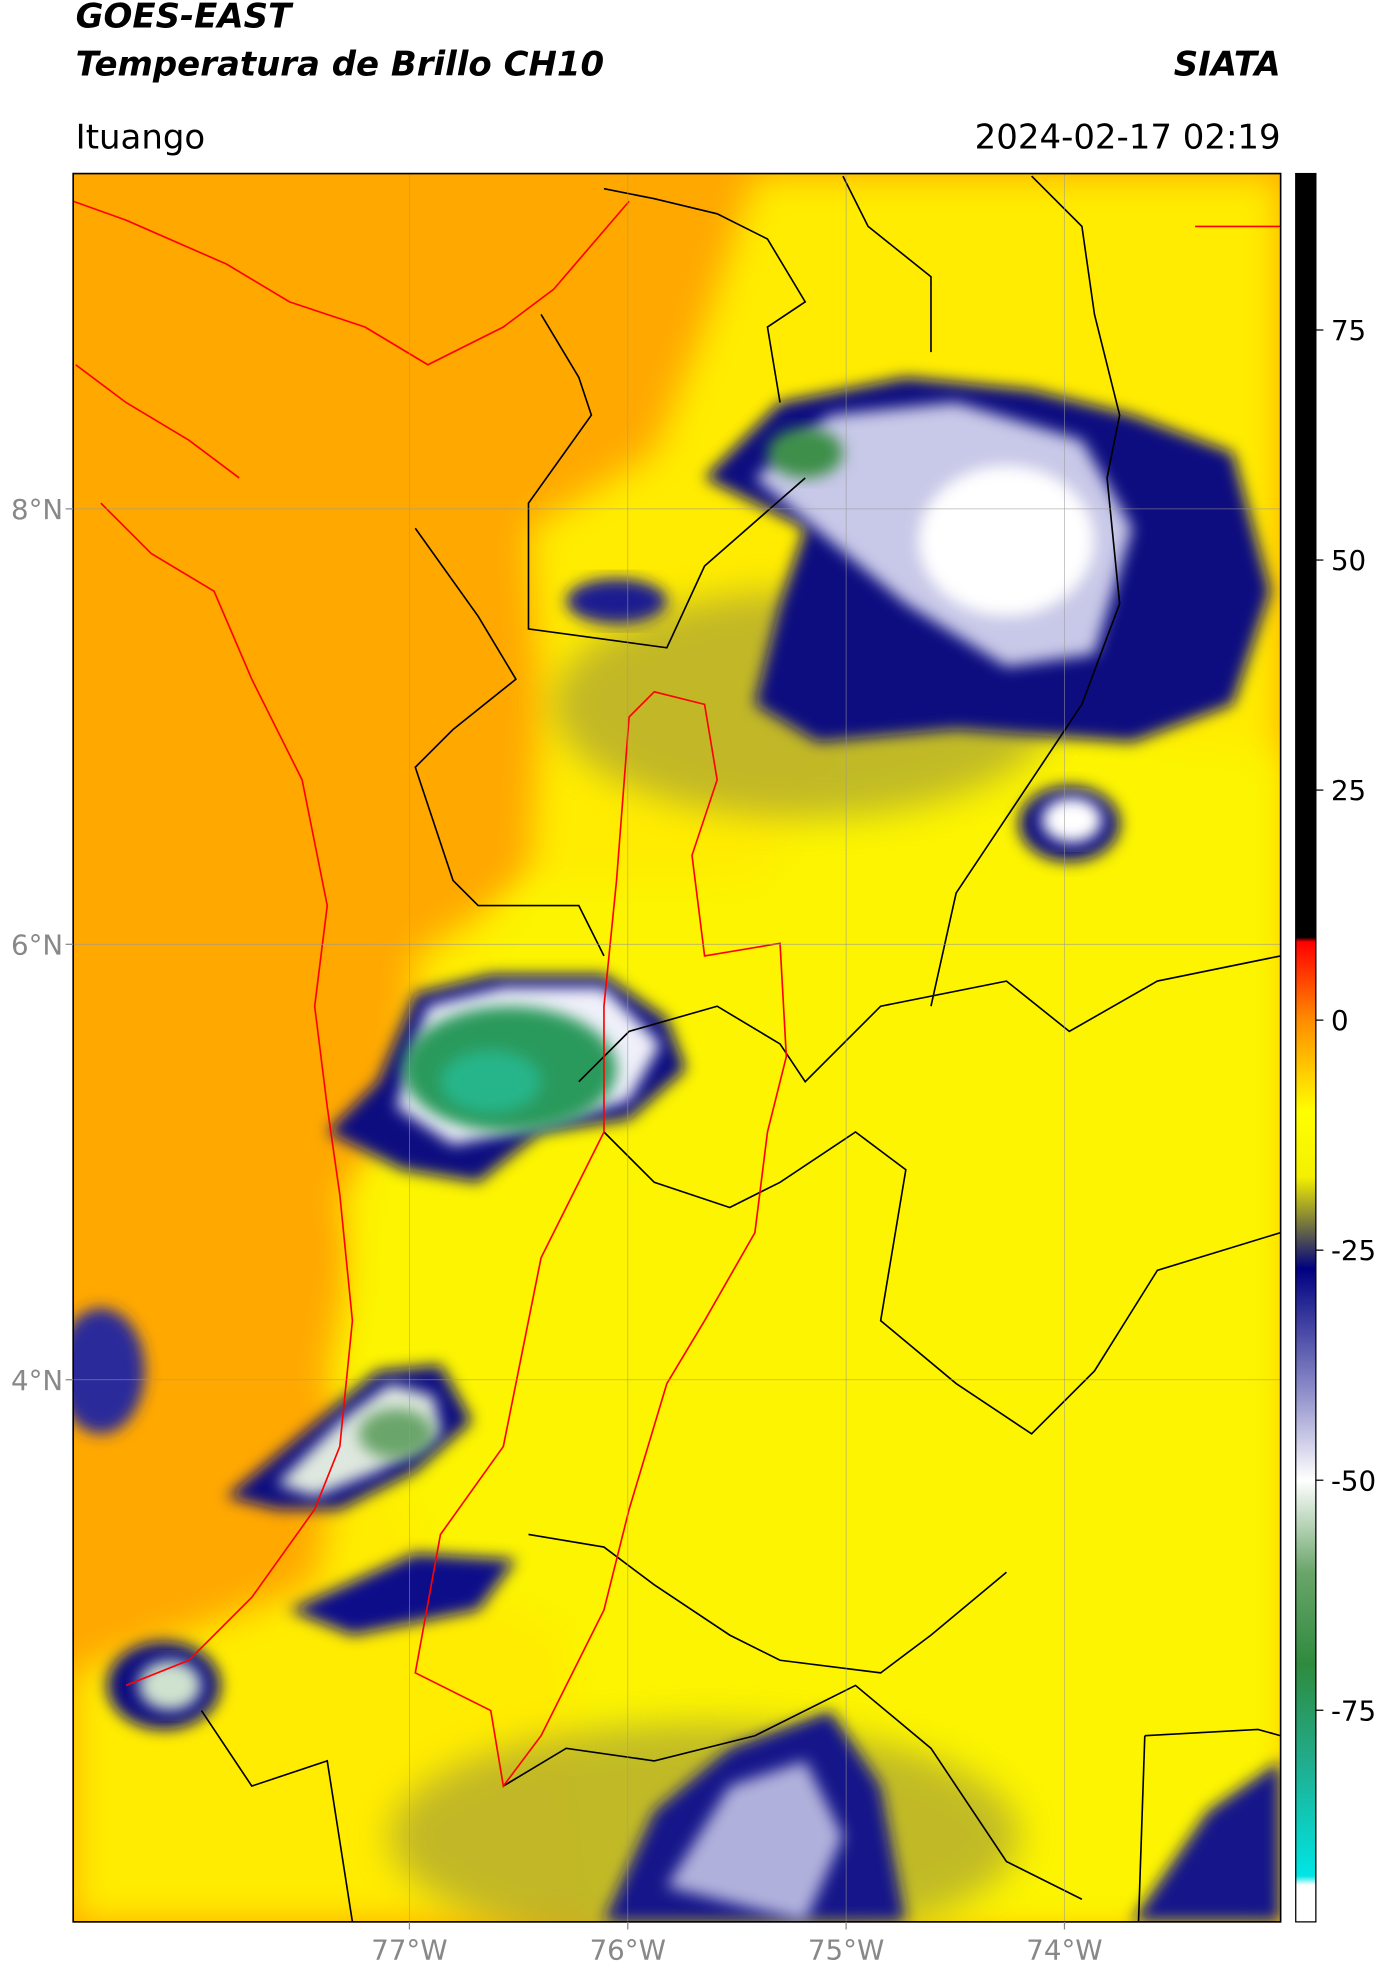  What do you see at coordinates (1348, 330) in the screenshot?
I see `colorbar-tick-label: 75` at bounding box center [1348, 330].